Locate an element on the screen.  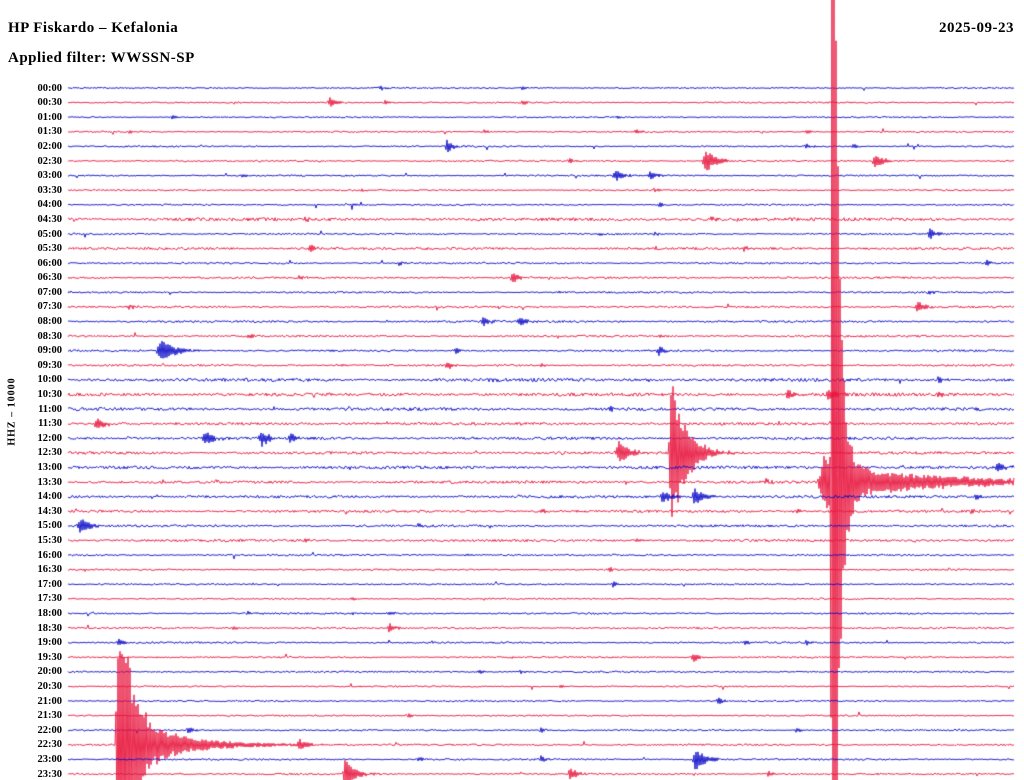
trace-time-label: 23:00 is located at coordinates (50, 759).